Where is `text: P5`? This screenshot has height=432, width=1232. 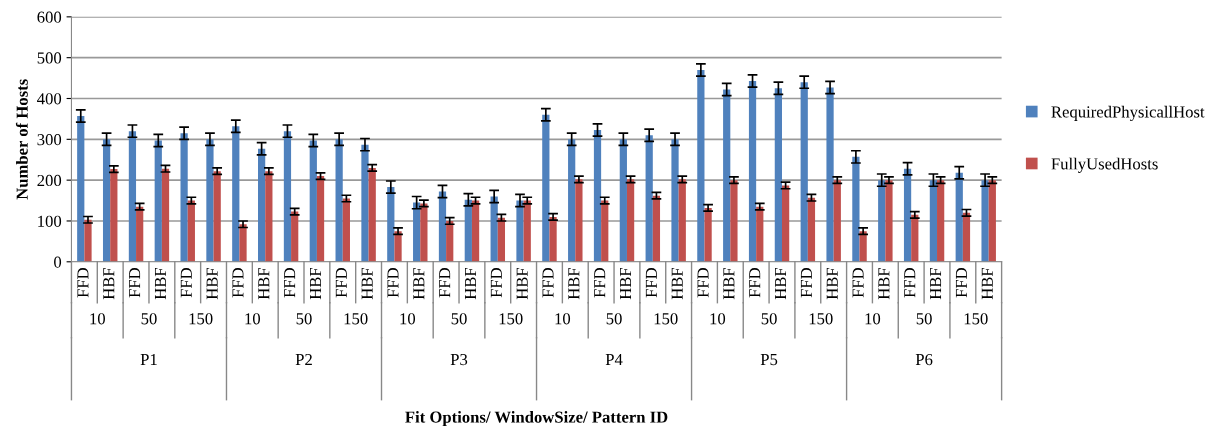 text: P5 is located at coordinates (769, 360).